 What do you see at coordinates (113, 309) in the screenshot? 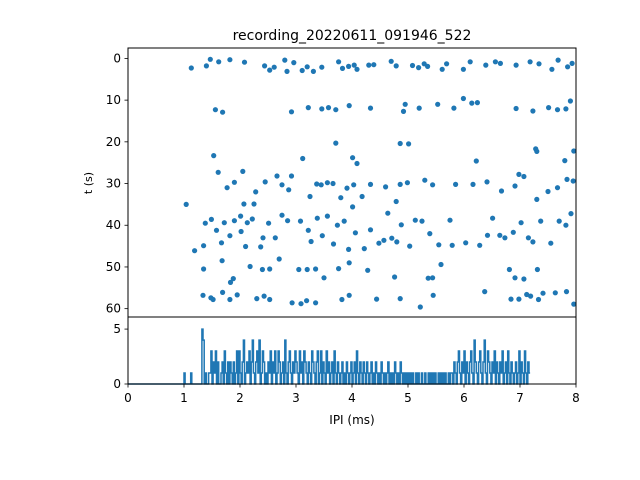
I see `raster-y-tick-label: 60` at bounding box center [113, 309].